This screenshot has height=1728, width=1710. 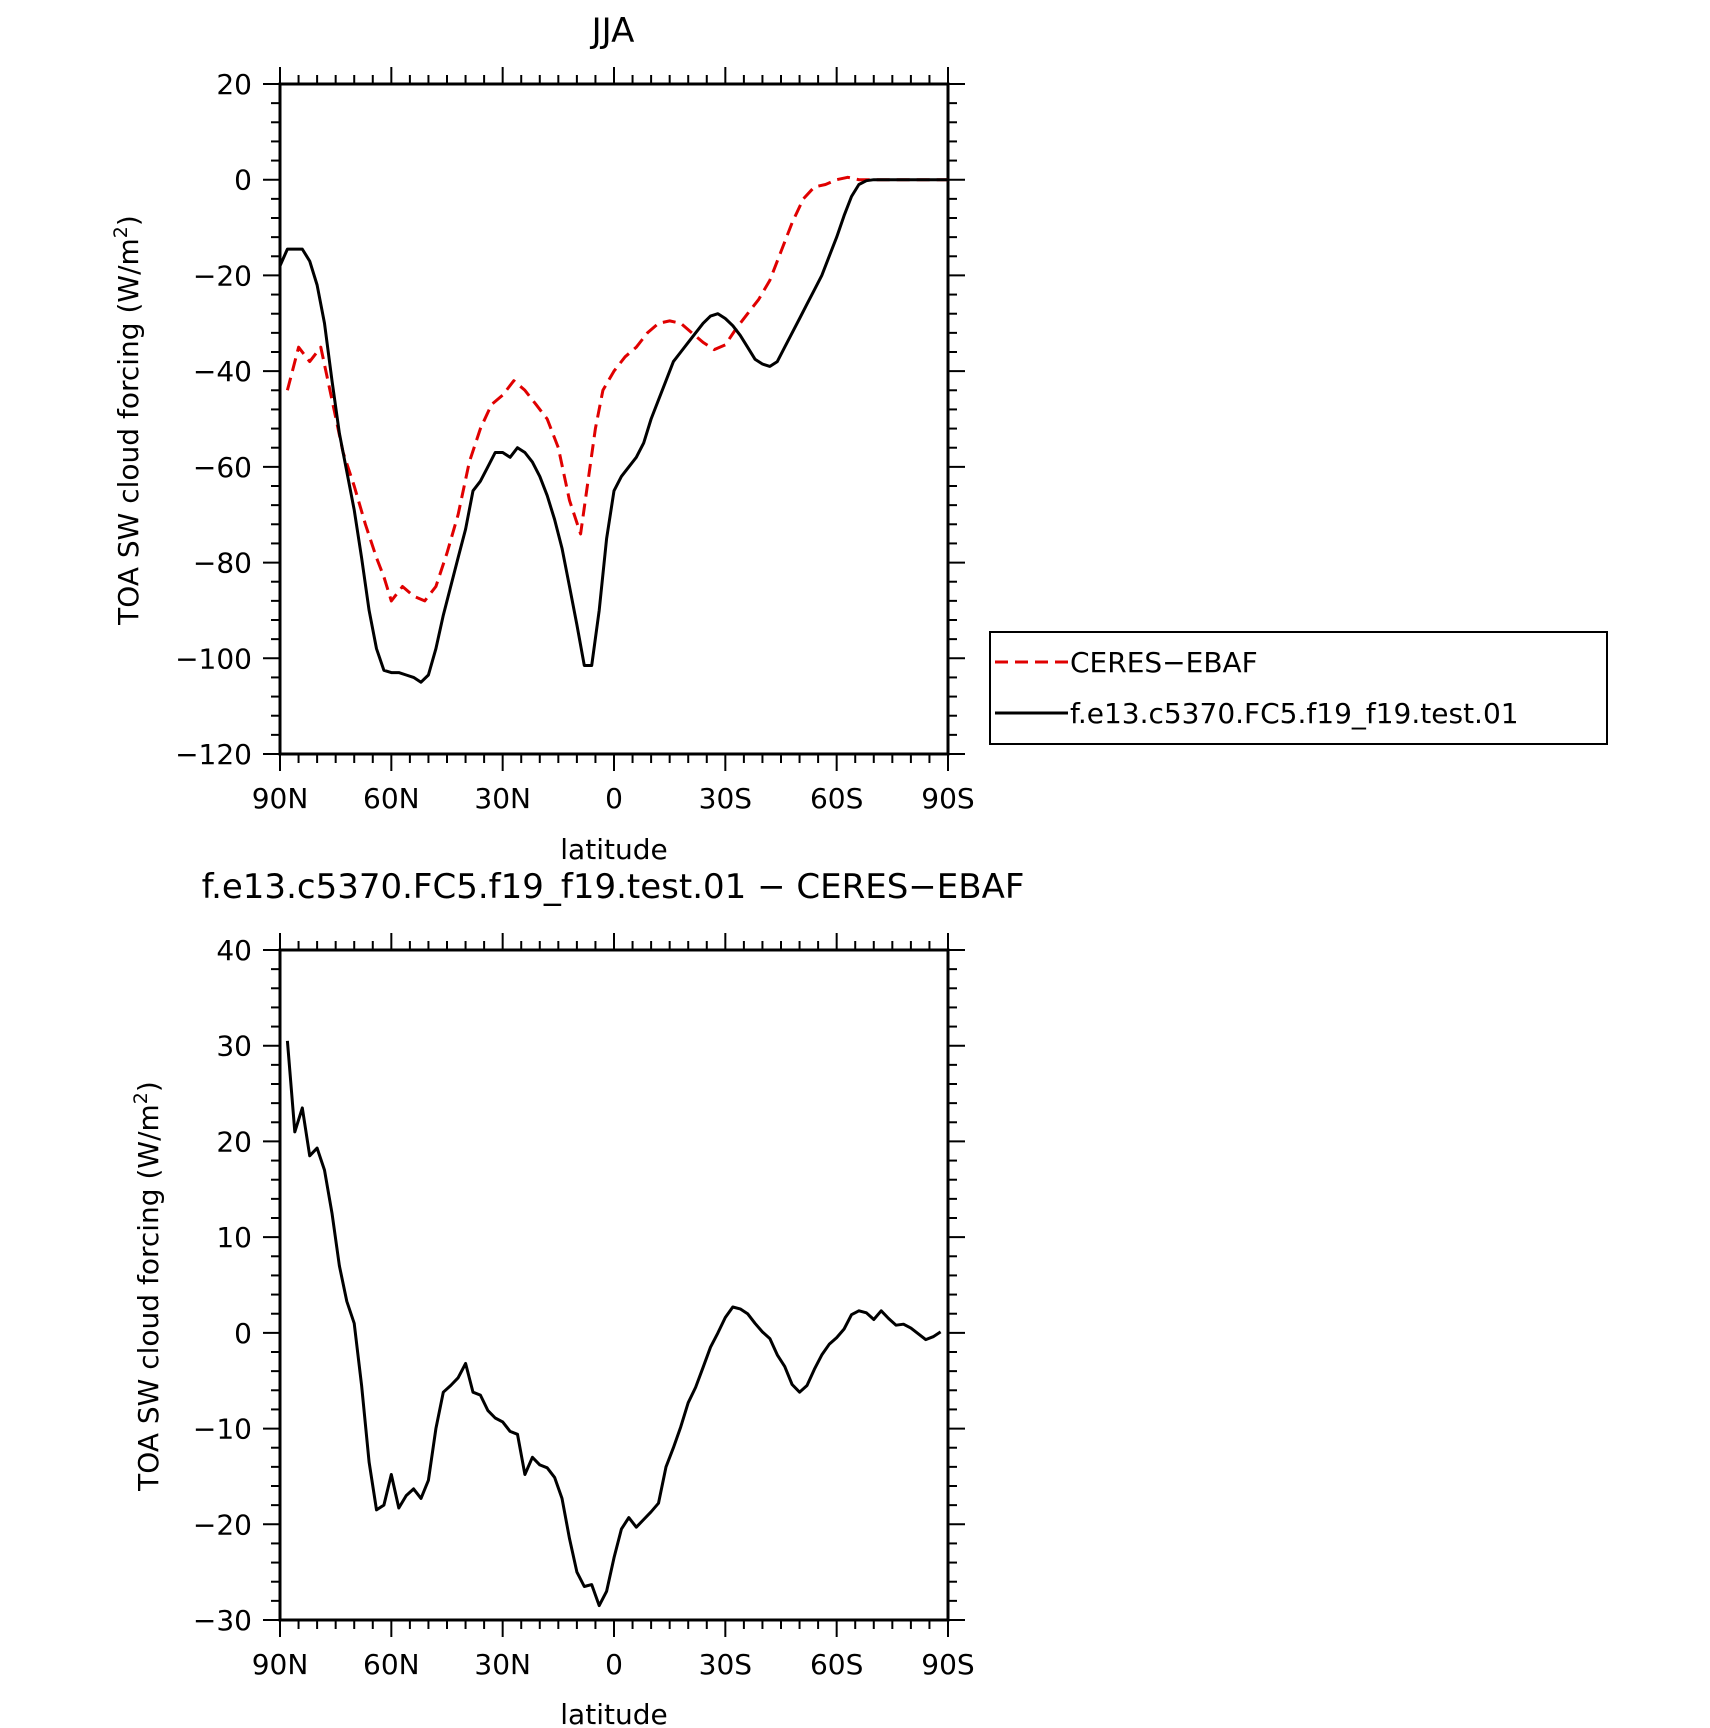 I want to click on bottom-x-tick-labels: 90N 60N 30N 0 30S 60S 90S, so click(x=613, y=1664).